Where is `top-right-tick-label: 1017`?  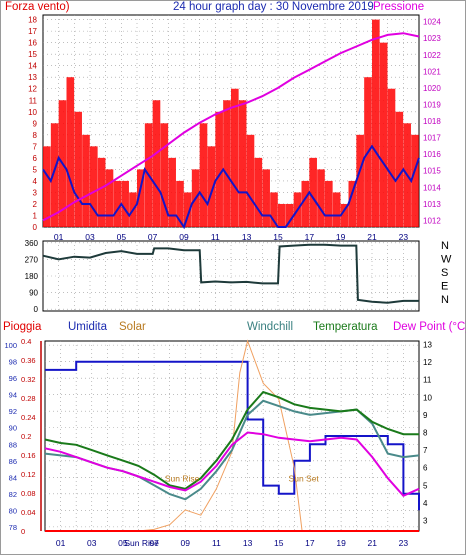 top-right-tick-label: 1017 is located at coordinates (432, 138).